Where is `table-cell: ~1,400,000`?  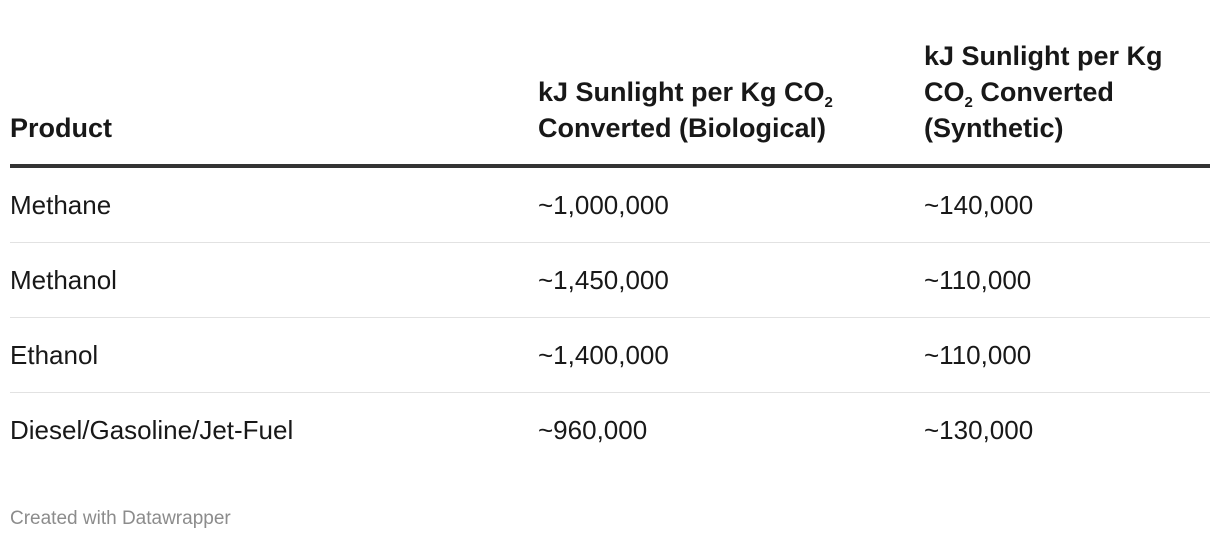 table-cell: ~1,400,000 is located at coordinates (603, 354).